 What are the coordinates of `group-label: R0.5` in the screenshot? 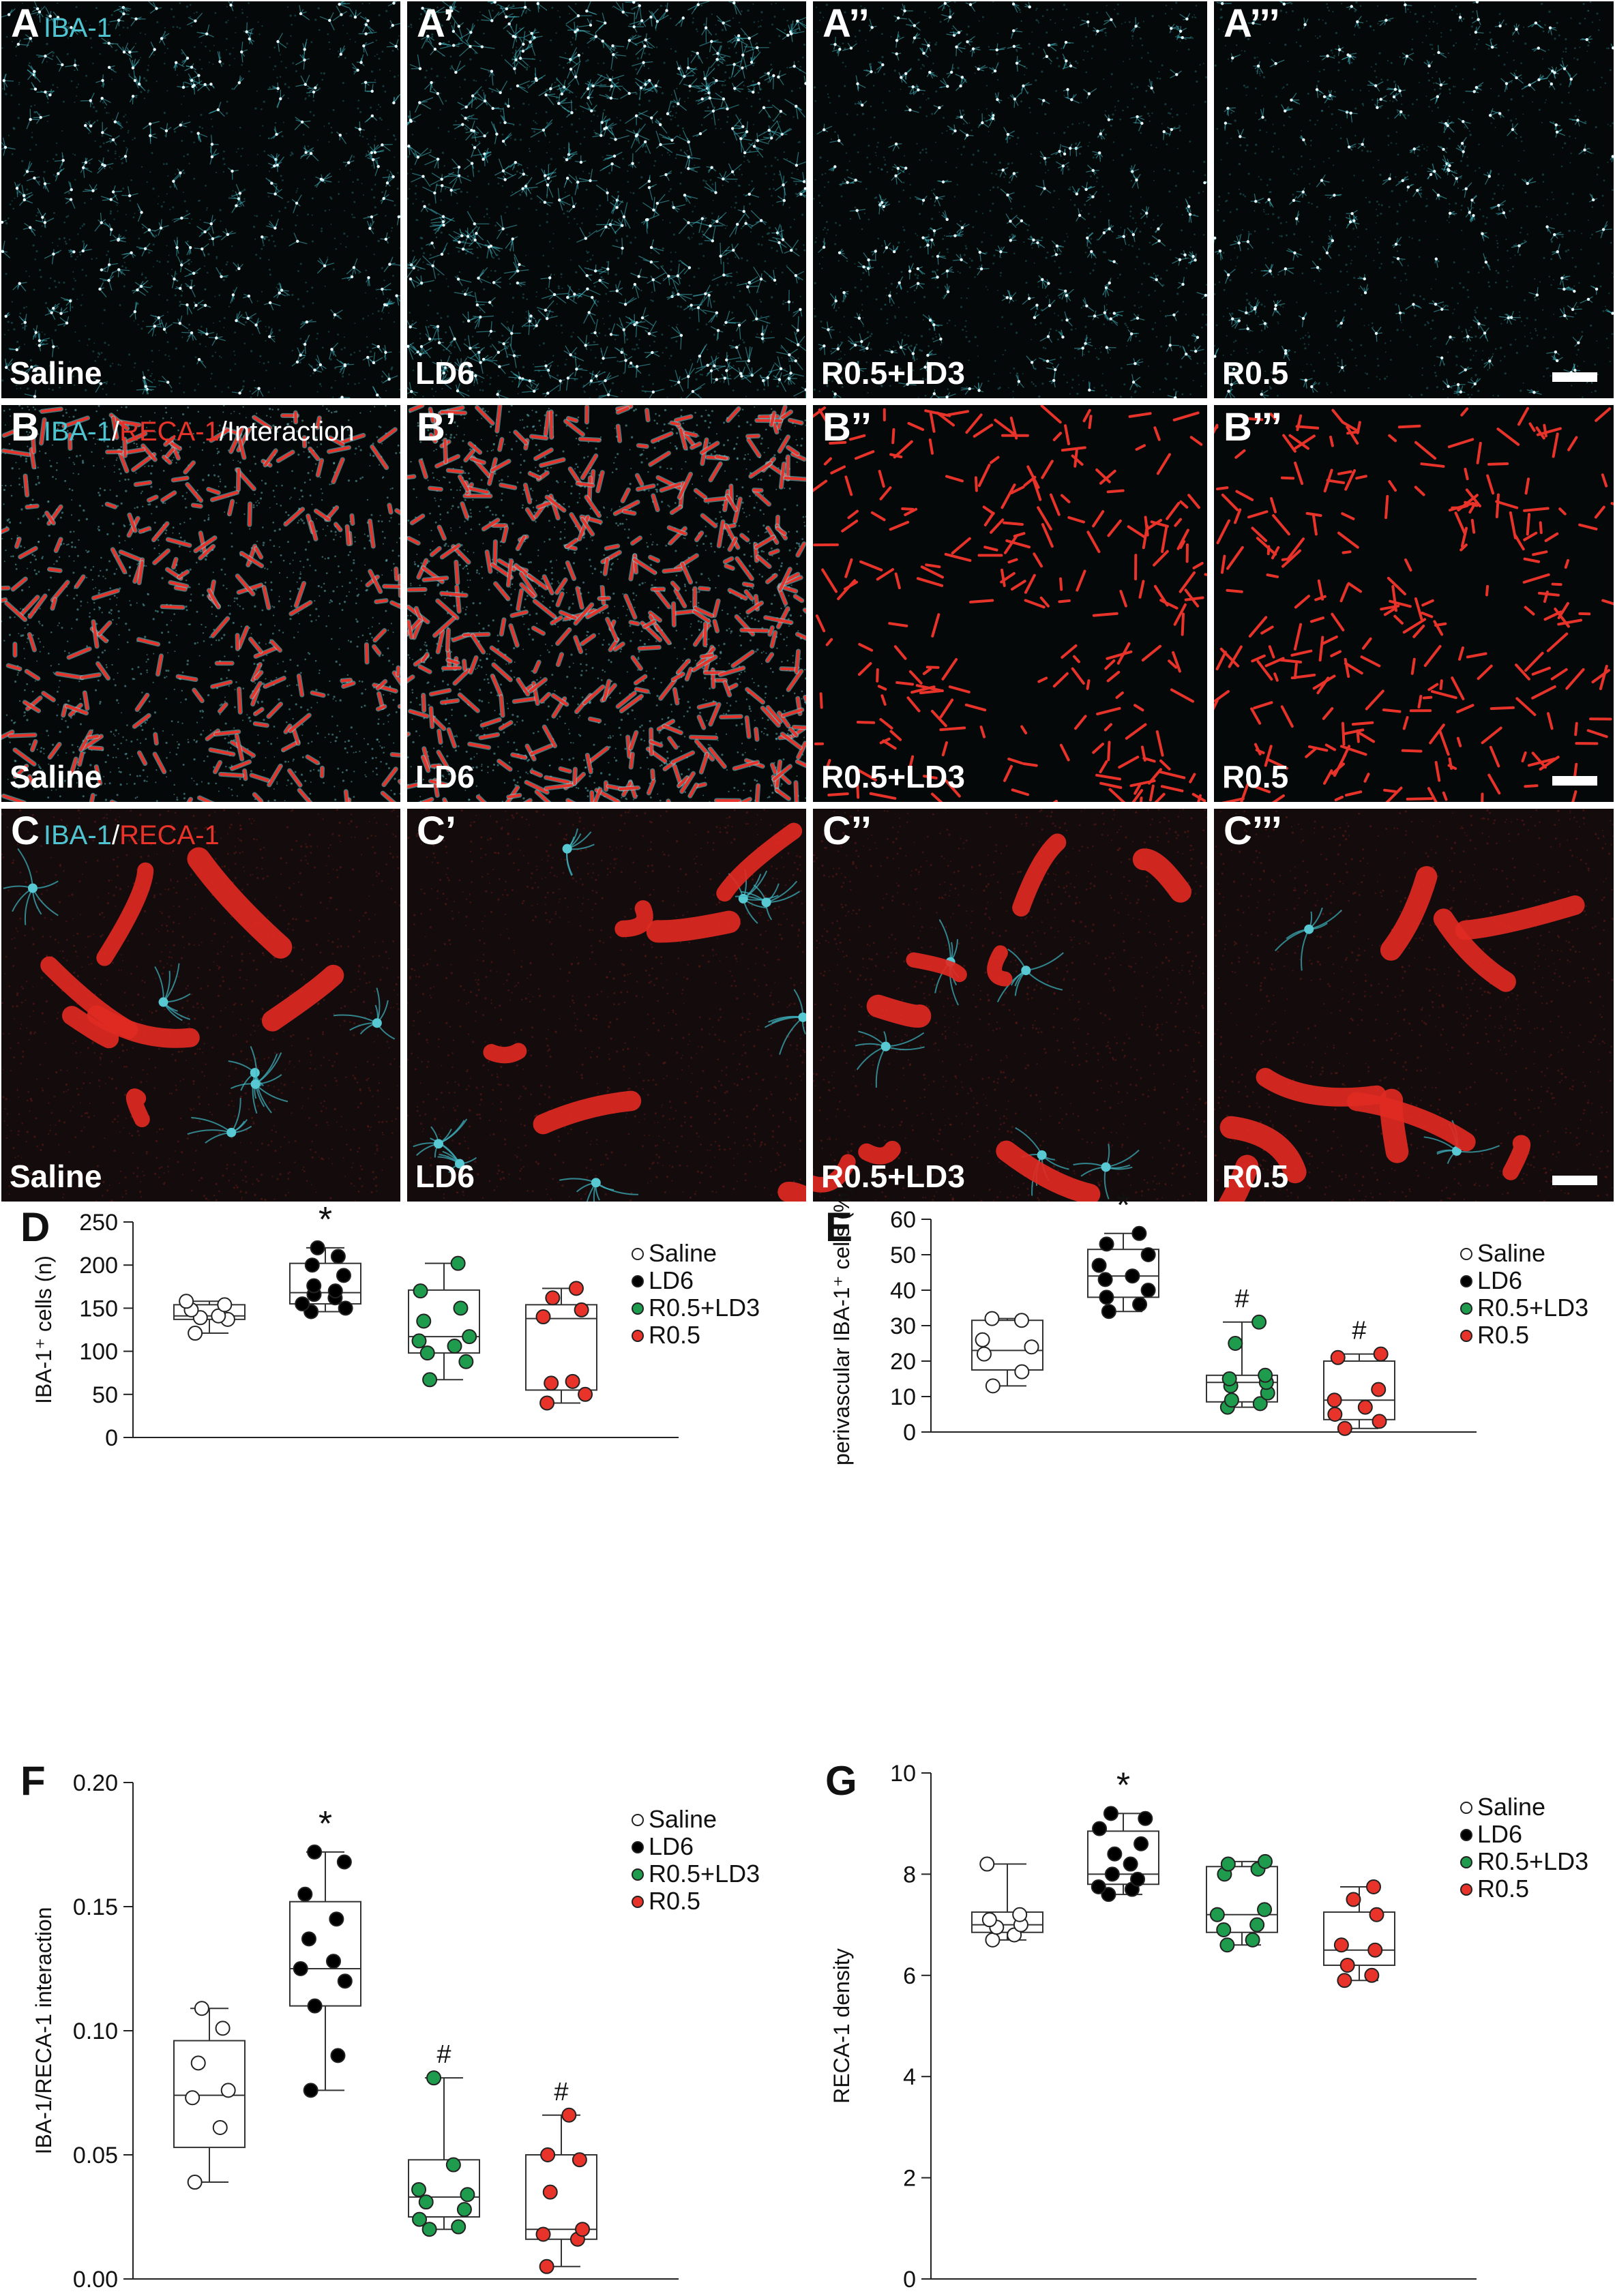 It's located at (1255, 1176).